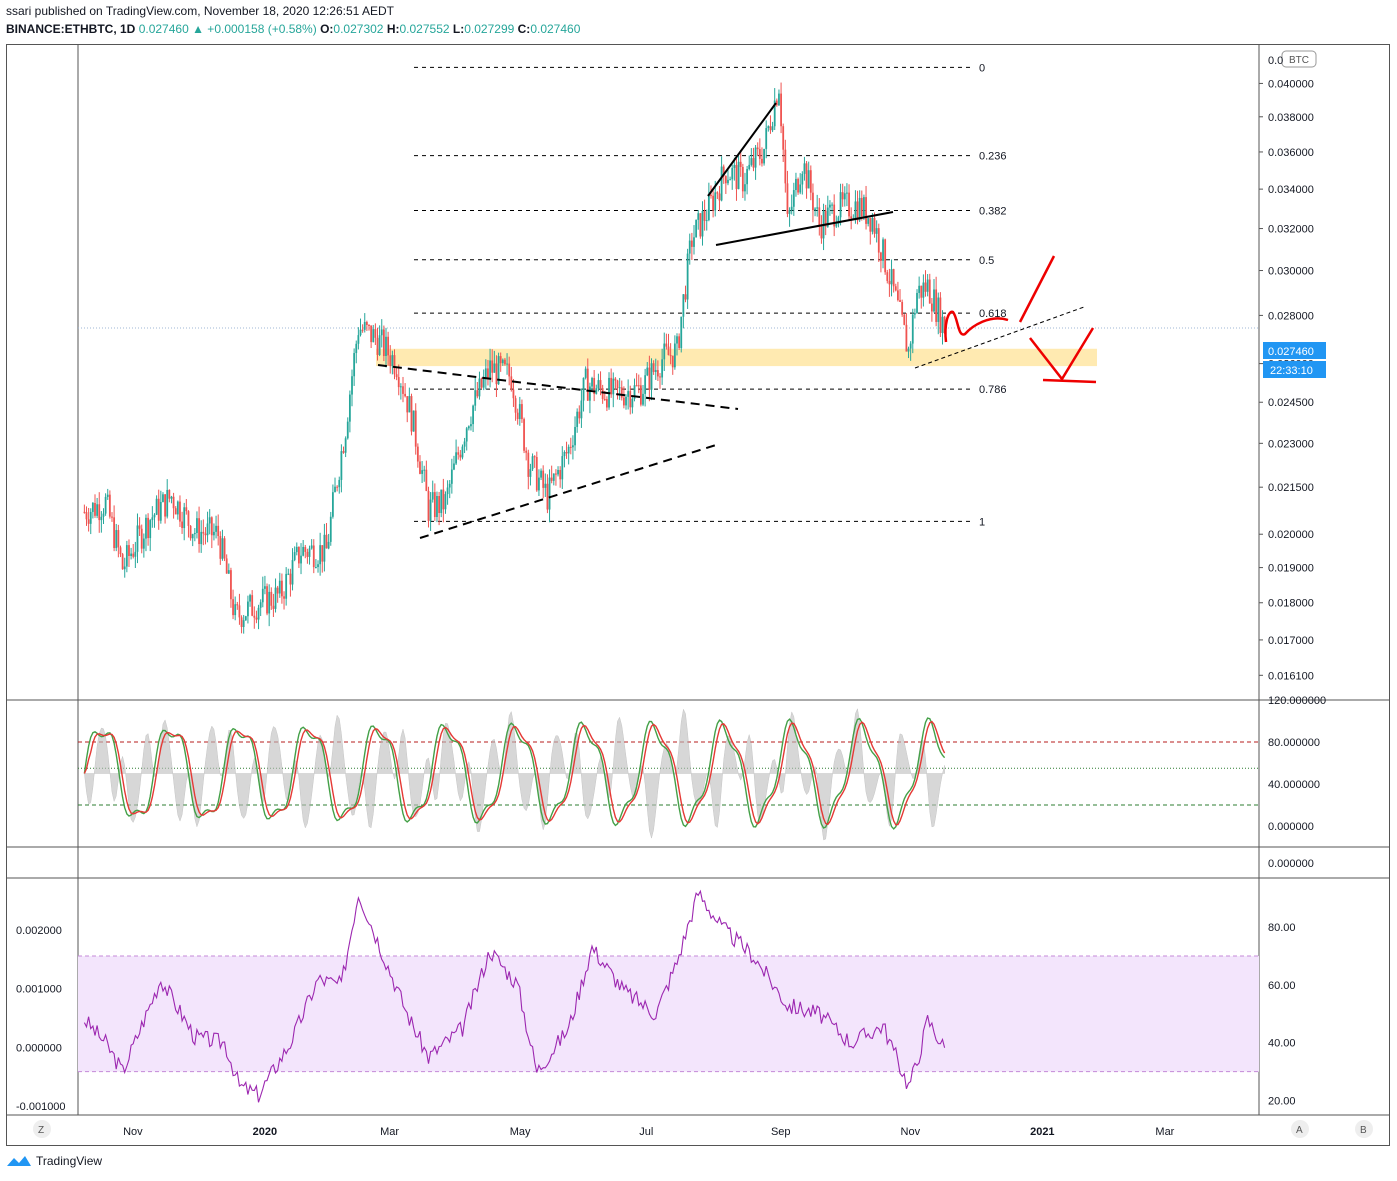 Image resolution: width=1397 pixels, height=1181 pixels. What do you see at coordinates (999, 337) in the screenshot?
I see `thin-rising-dashed-line` at bounding box center [999, 337].